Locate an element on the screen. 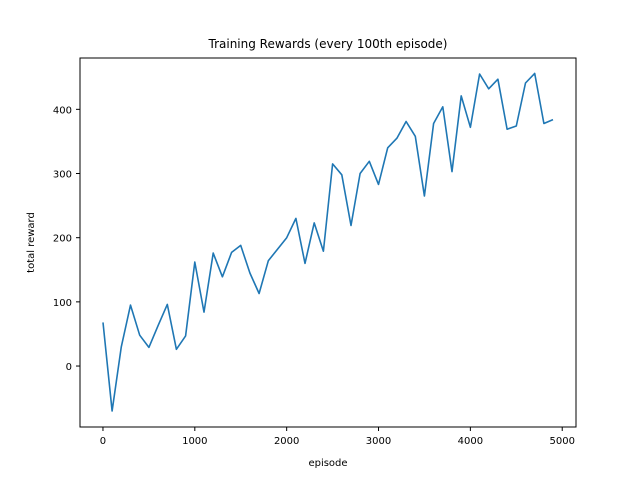  x-tick-label: 4000 is located at coordinates (470, 441).